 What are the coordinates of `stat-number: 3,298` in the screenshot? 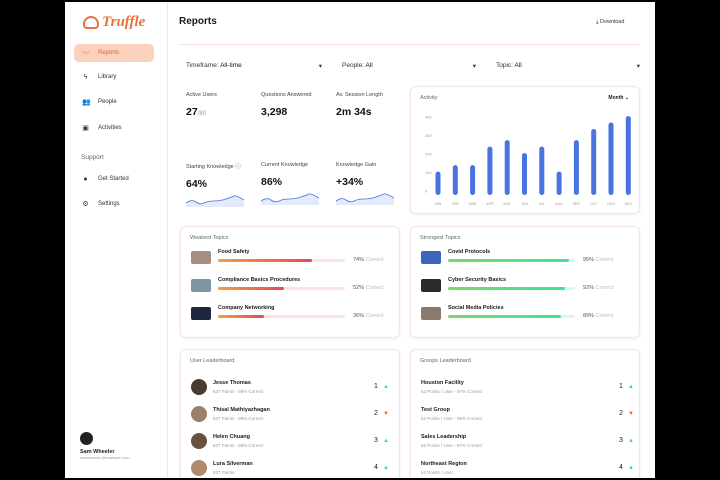 It's located at (274, 112).